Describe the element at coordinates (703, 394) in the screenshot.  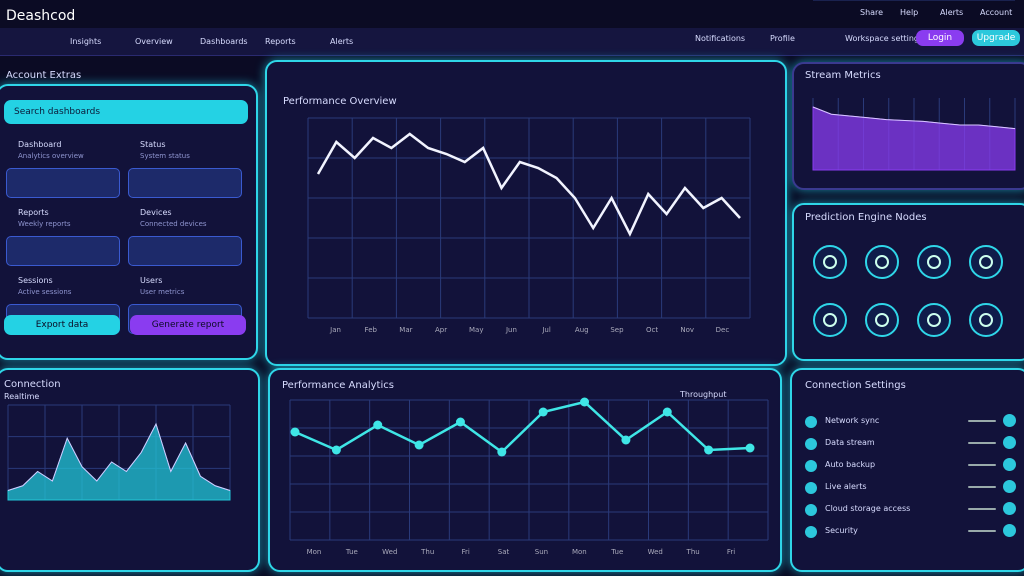
I see `legend: Throughput` at that location.